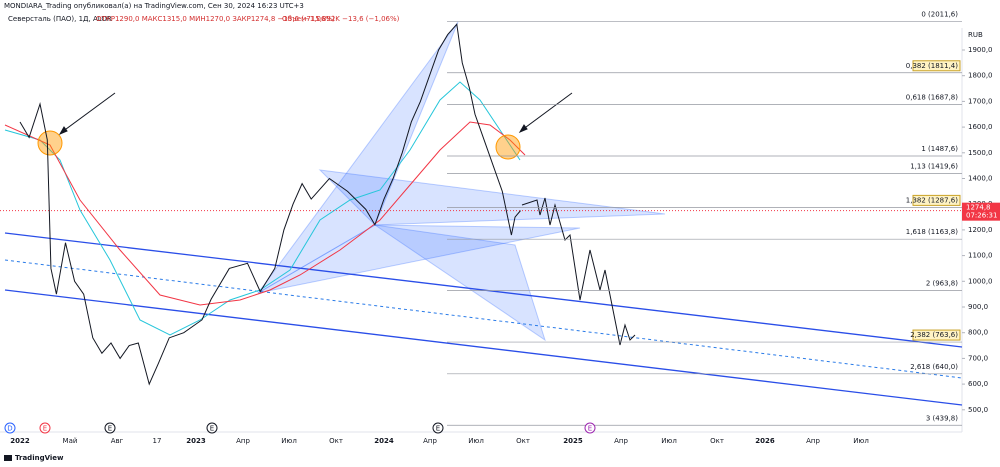 The image size is (1000, 467). I want to click on fib-label: 2,382 (763,6), so click(934, 335).